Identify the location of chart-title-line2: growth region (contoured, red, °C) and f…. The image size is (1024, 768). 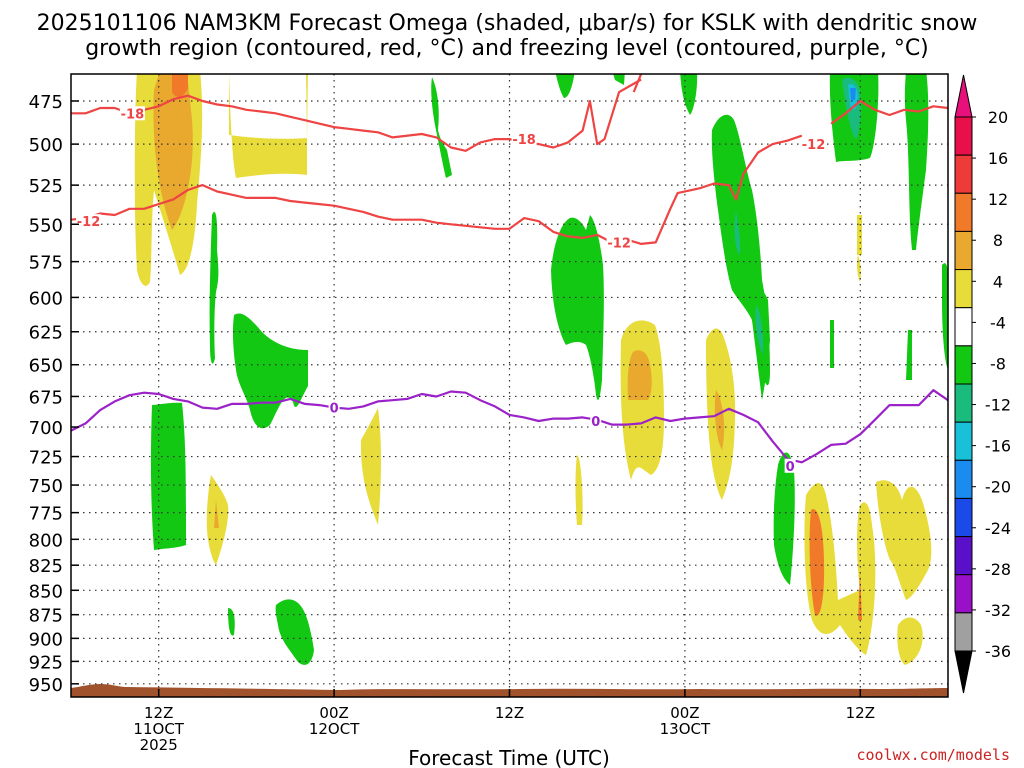
(507, 48).